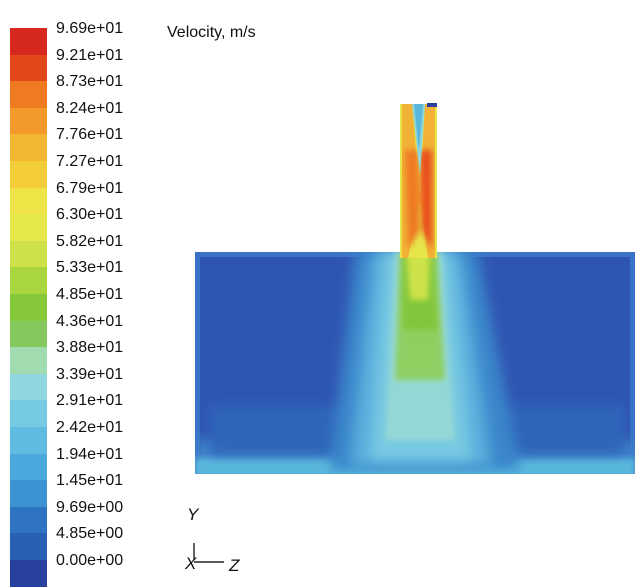  Describe the element at coordinates (90, 401) in the screenshot. I see `legend-tick-label: 2.91e+01` at that location.